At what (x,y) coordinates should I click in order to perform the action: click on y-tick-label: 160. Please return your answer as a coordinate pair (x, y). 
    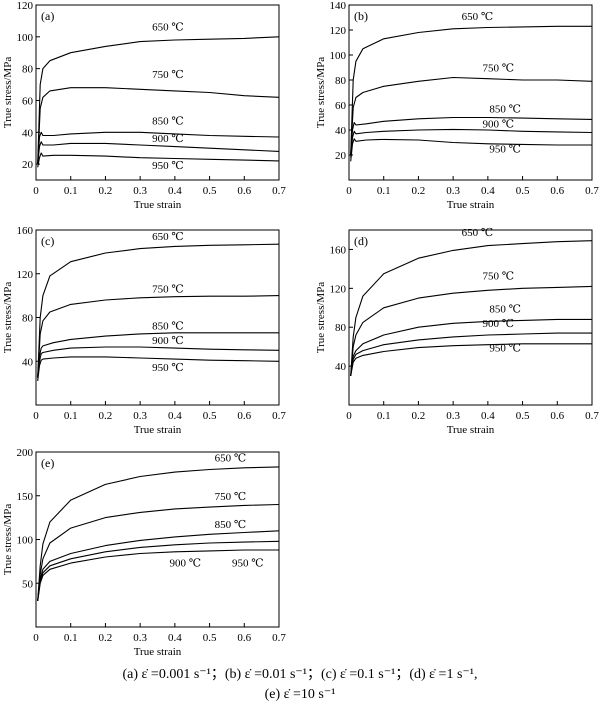
    Looking at the image, I should click on (338, 250).